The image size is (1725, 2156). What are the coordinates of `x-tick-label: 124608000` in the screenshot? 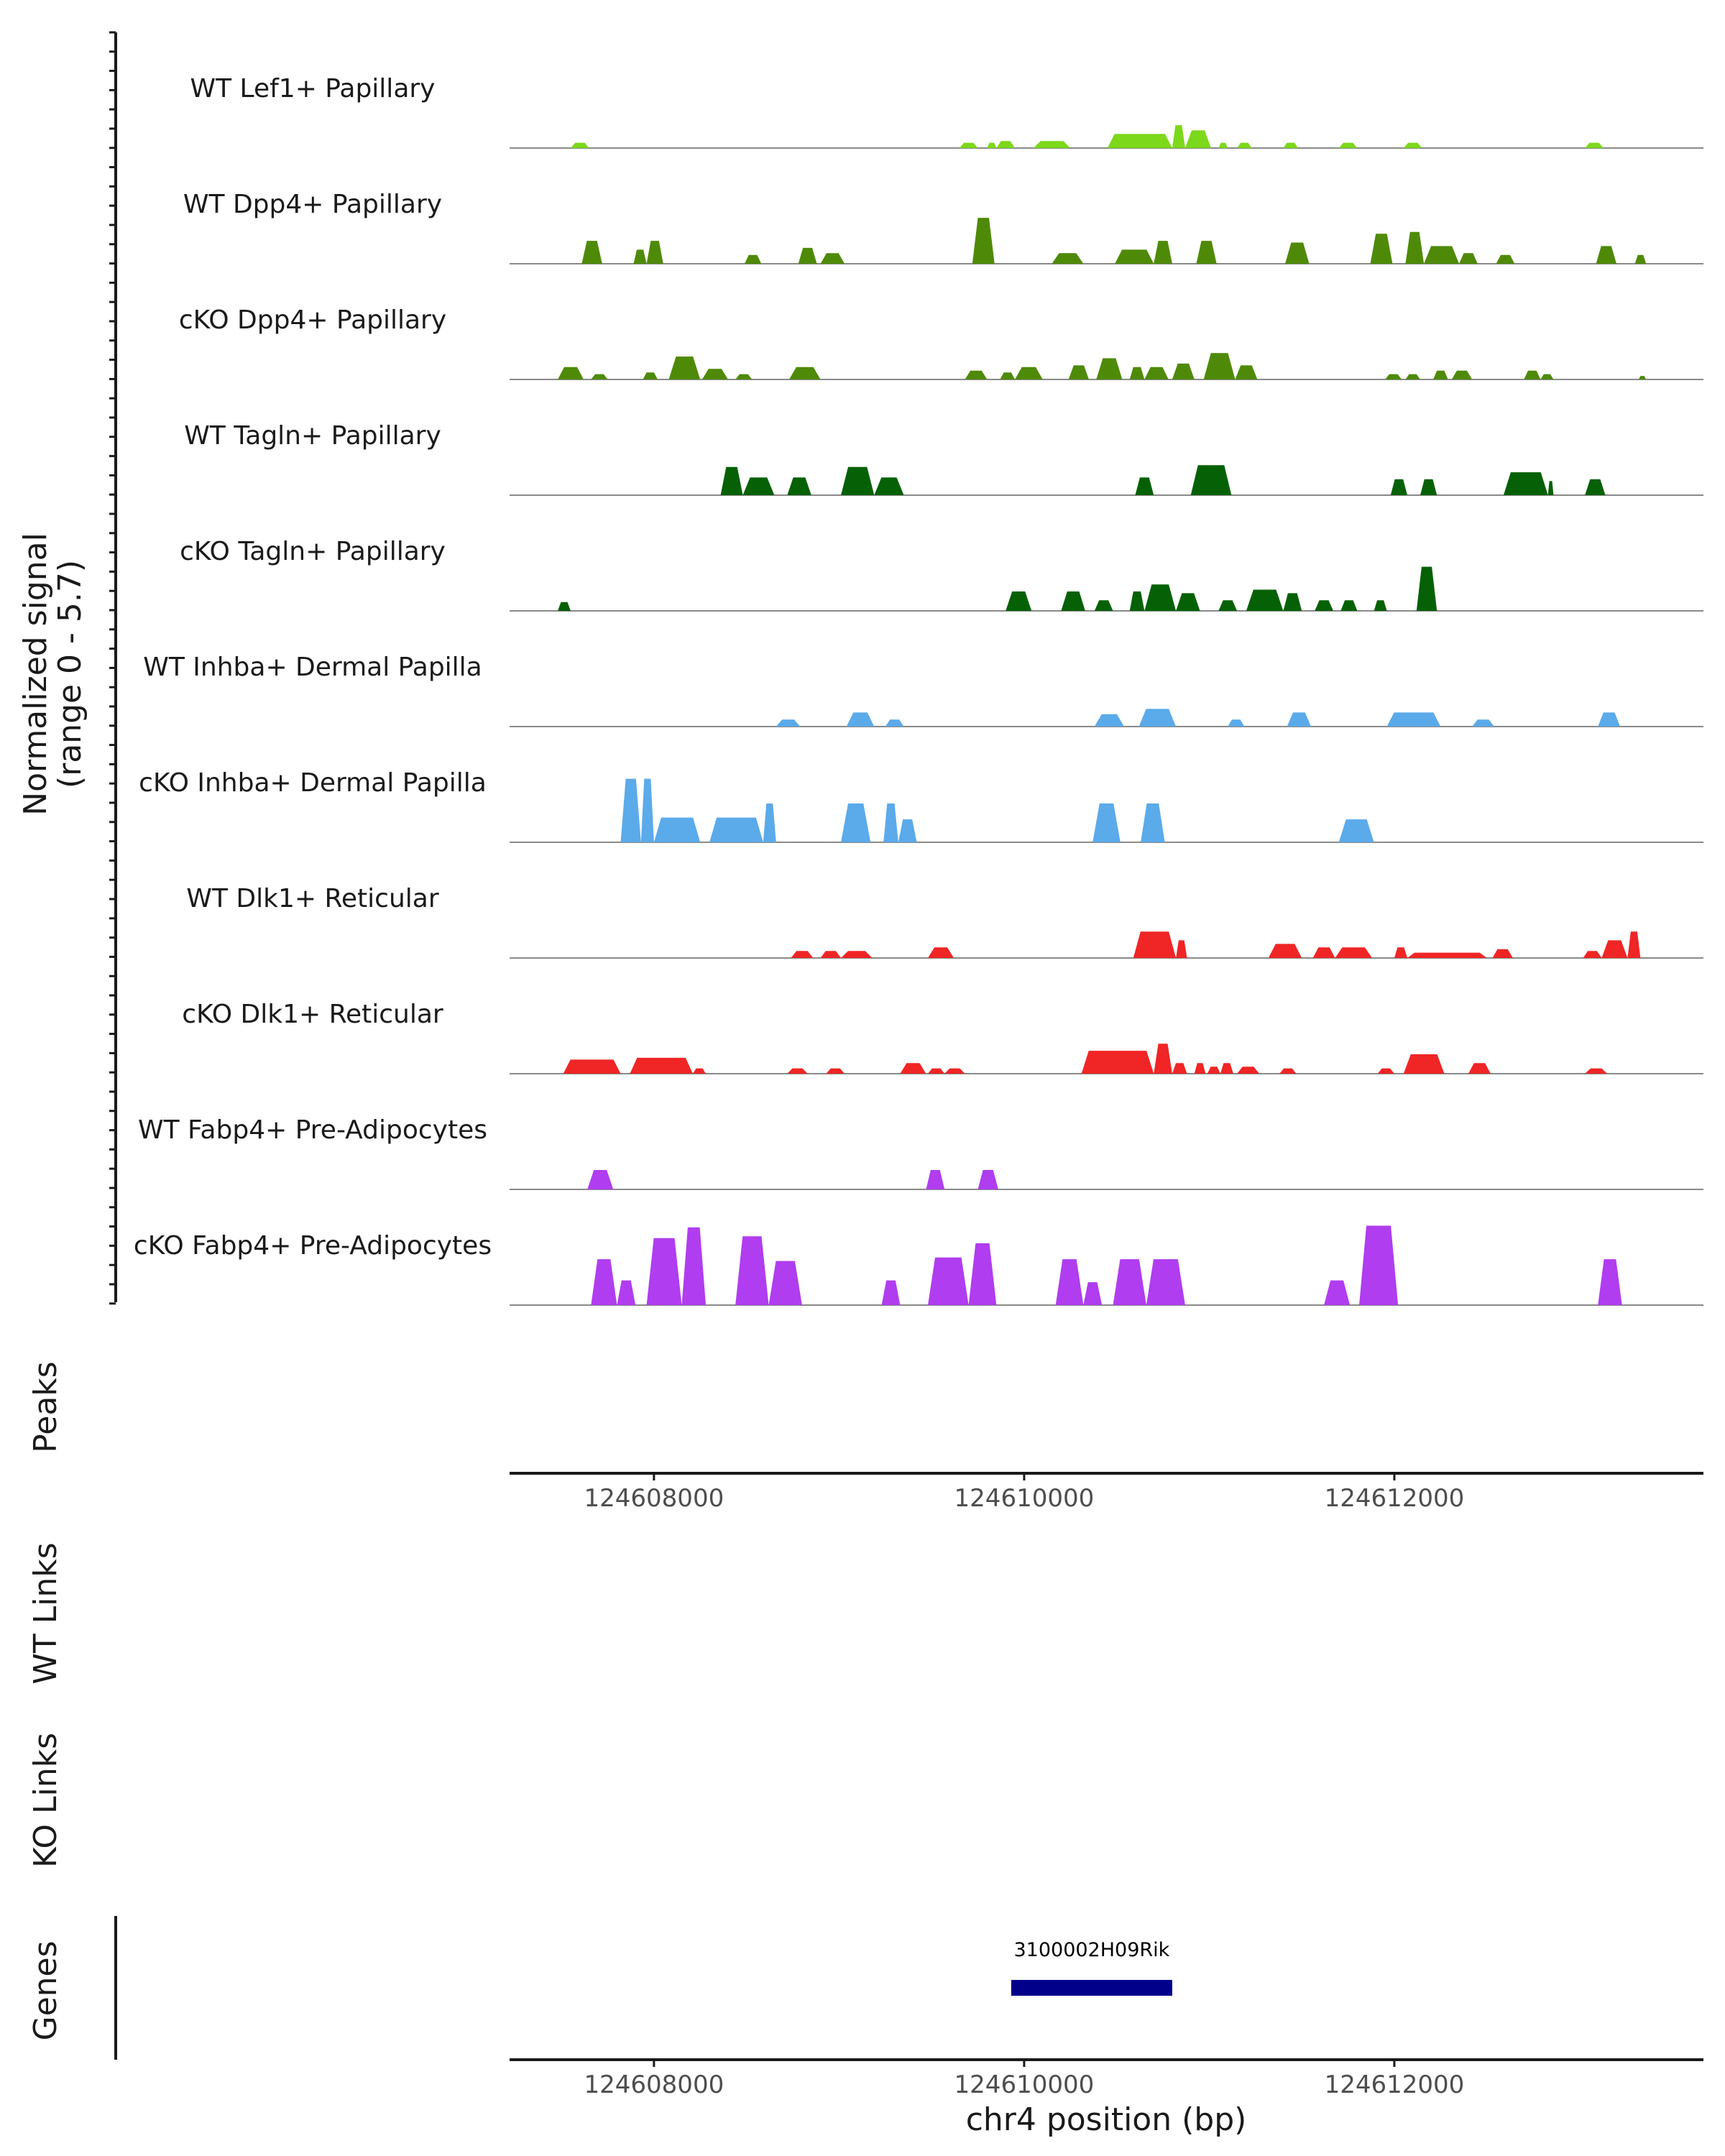 It's located at (654, 2084).